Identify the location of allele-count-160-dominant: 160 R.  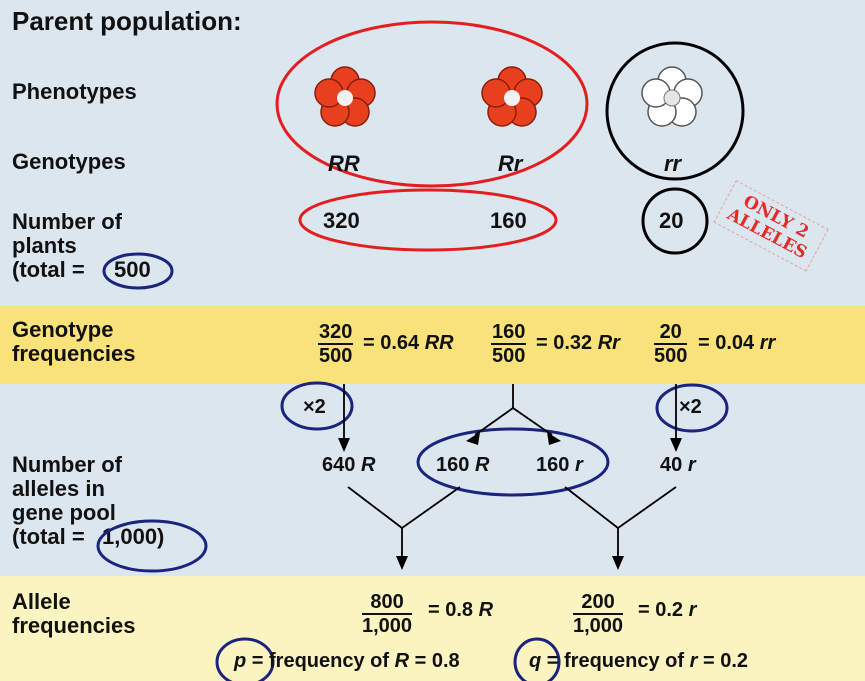
(462, 465).